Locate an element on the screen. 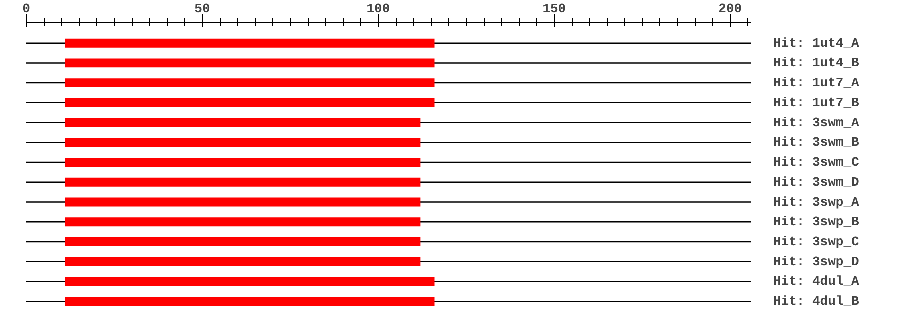 Image resolution: width=900 pixels, height=320 pixels. y-tick-label: Hit: 1ut7_B is located at coordinates (817, 102).